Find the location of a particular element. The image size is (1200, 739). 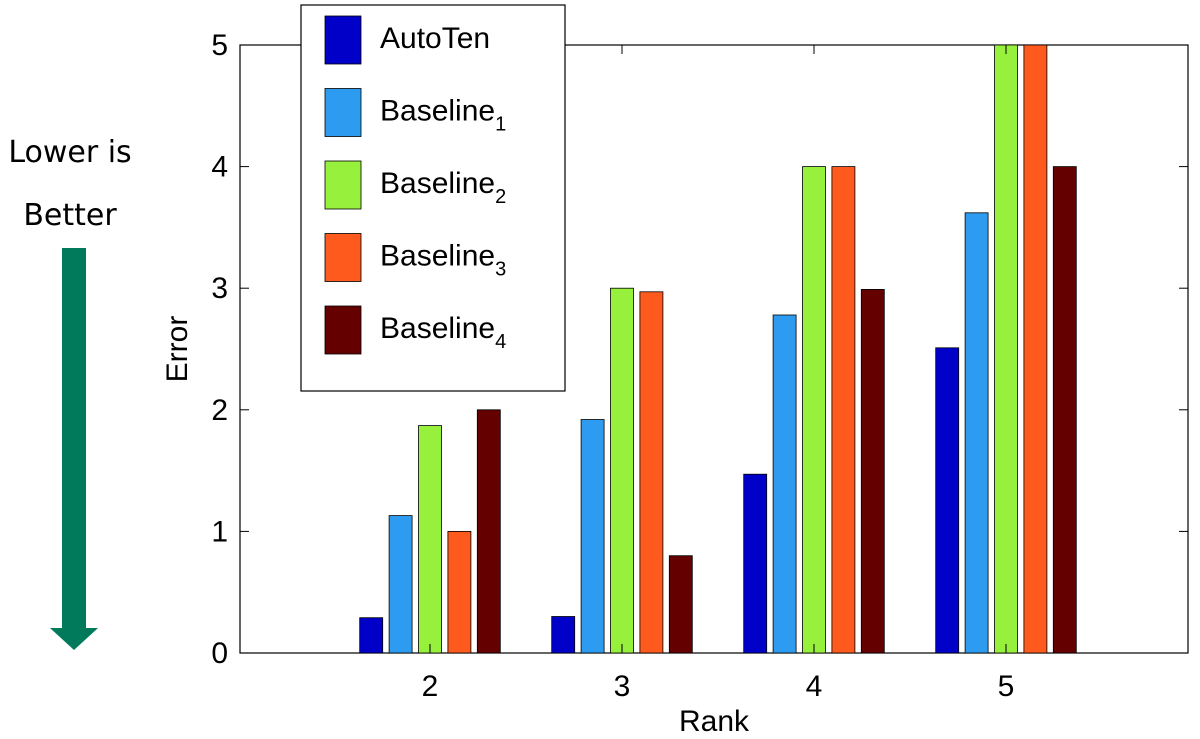

legend-swatch-baseline3 is located at coordinates (343, 257).